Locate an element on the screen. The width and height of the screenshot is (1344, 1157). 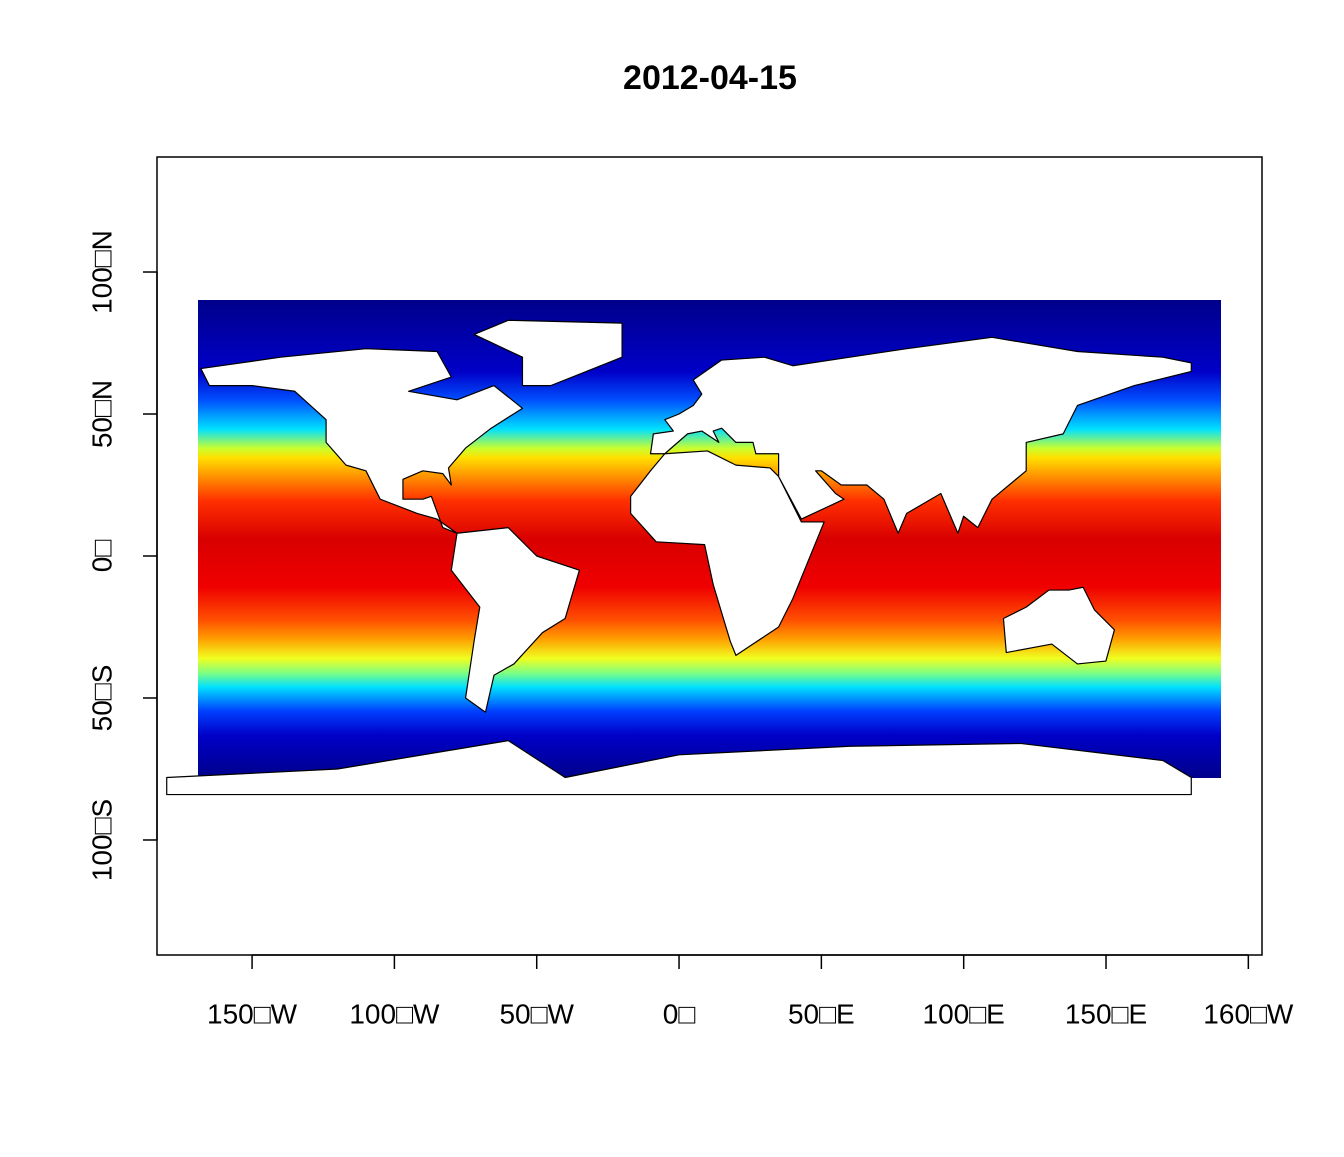
x-tick-label: 50□E is located at coordinates (821, 1013).